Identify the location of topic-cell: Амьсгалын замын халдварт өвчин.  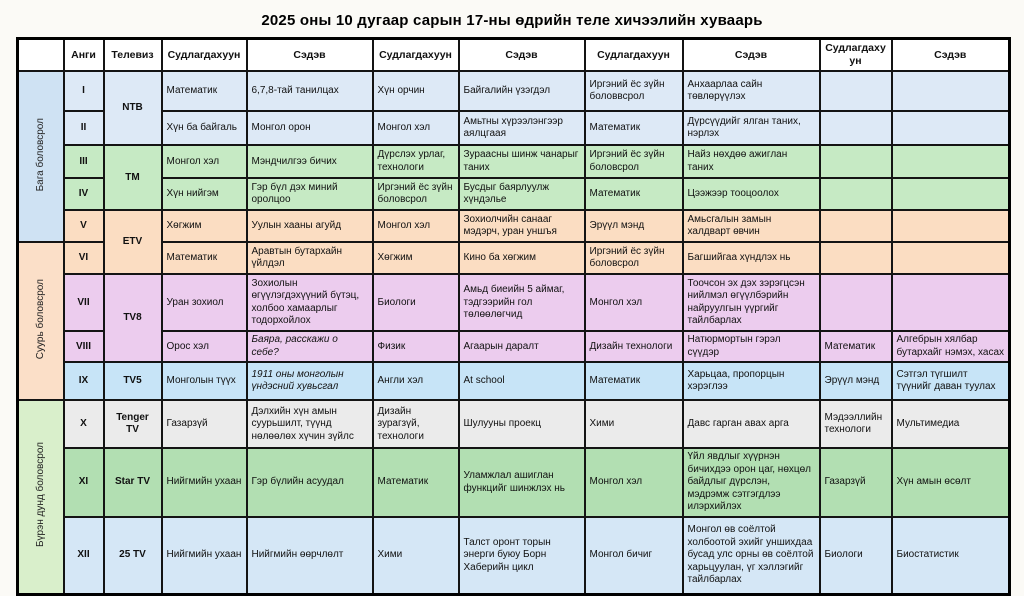
(751, 226).